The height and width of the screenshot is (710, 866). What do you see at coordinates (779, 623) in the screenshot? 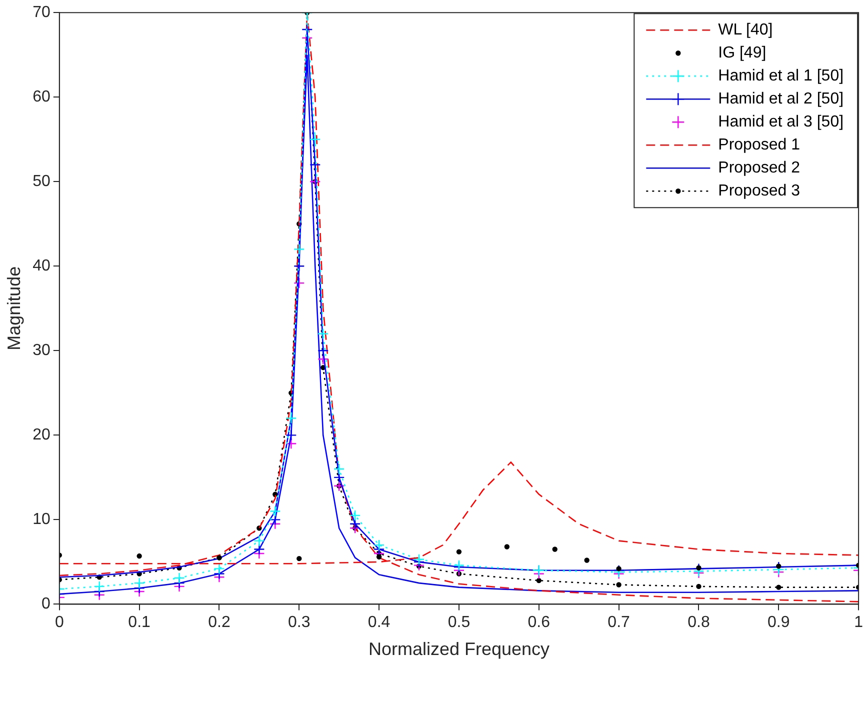
I see `x-tick-label: 0.9` at bounding box center [779, 623].